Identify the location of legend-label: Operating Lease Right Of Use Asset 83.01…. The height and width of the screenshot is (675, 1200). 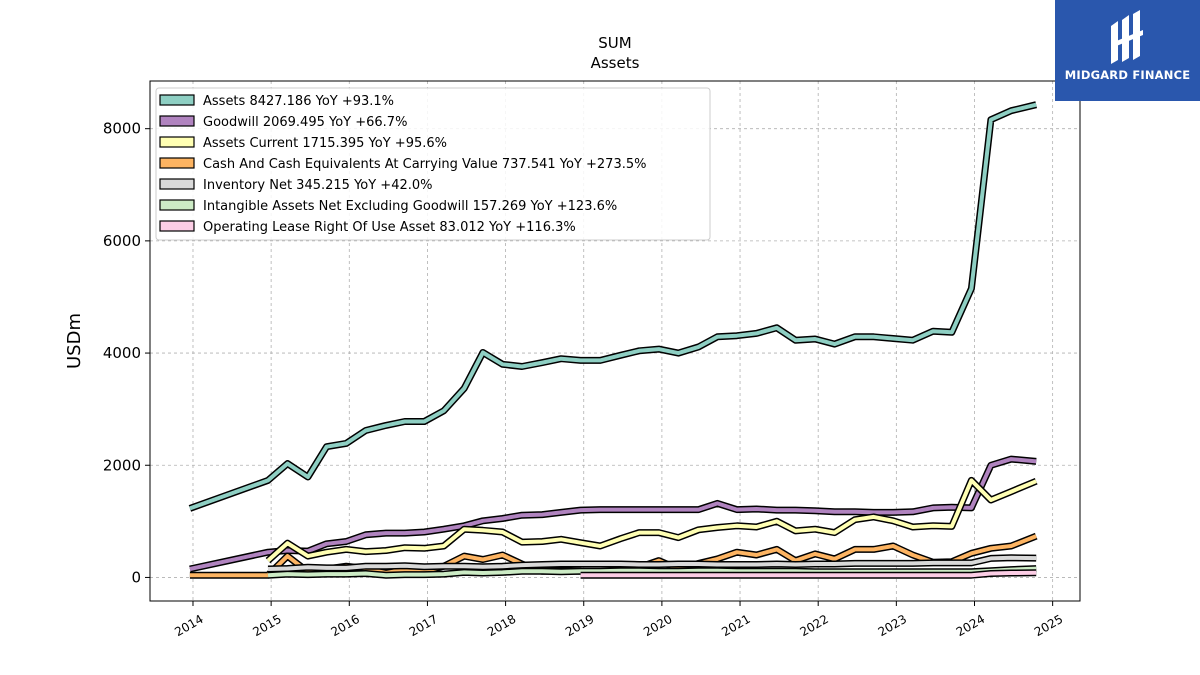
(389, 227).